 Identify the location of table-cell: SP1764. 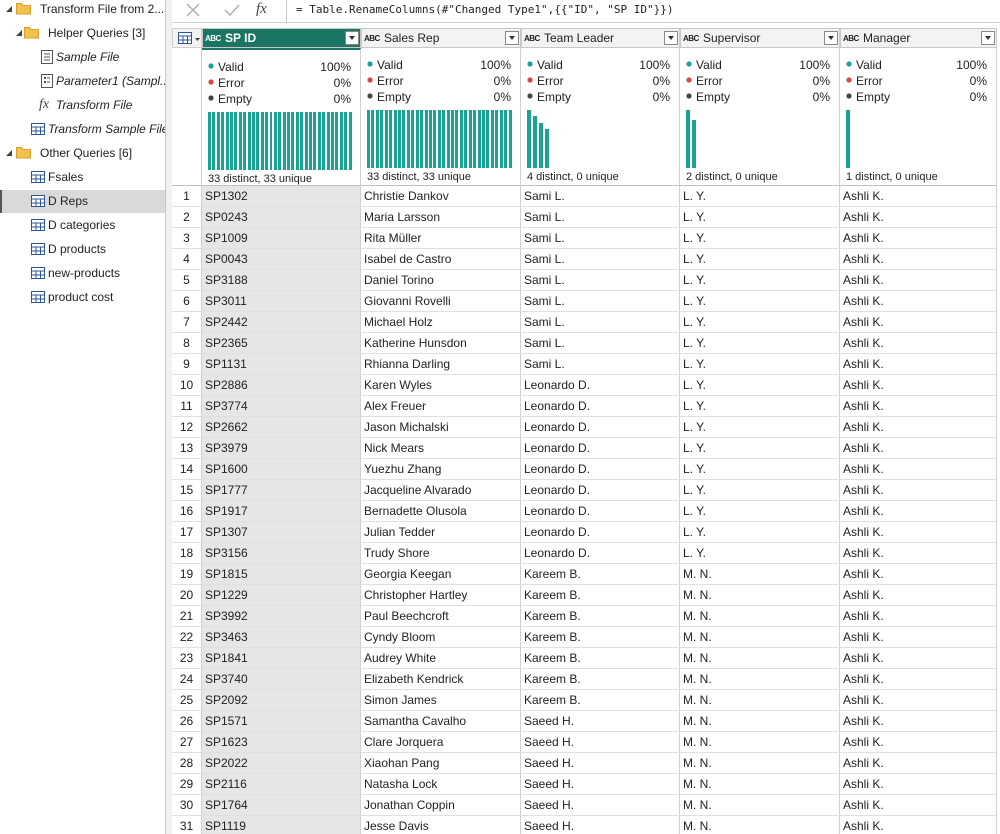
(281, 805).